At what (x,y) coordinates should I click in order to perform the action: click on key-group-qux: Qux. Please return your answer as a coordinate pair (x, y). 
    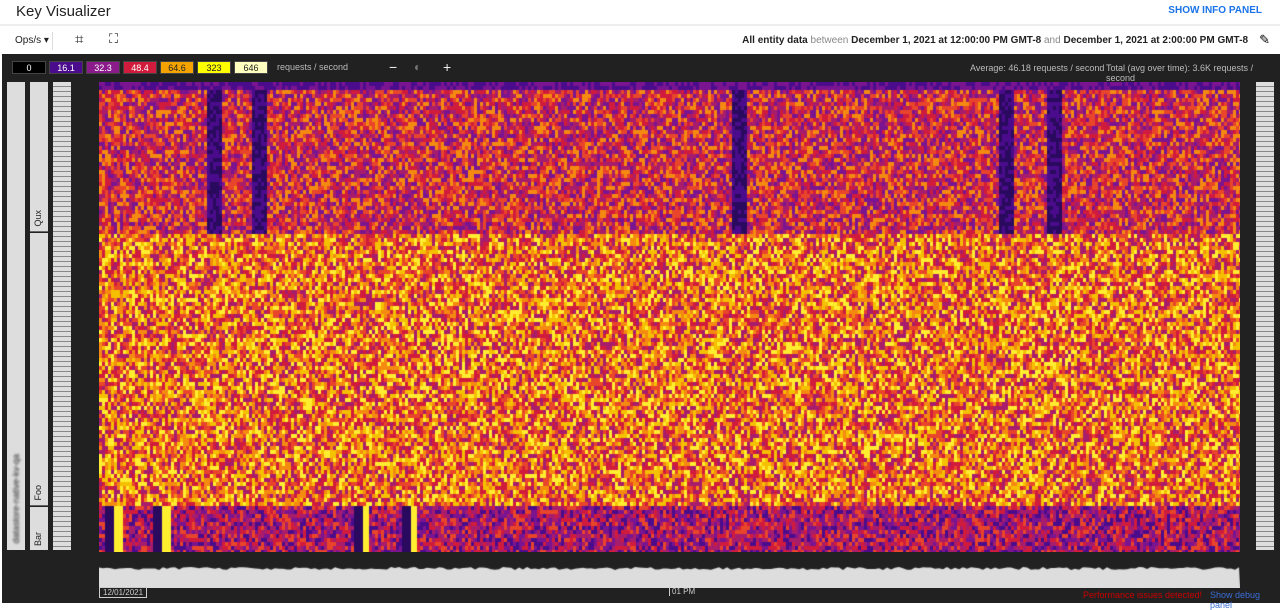
    Looking at the image, I should click on (39, 157).